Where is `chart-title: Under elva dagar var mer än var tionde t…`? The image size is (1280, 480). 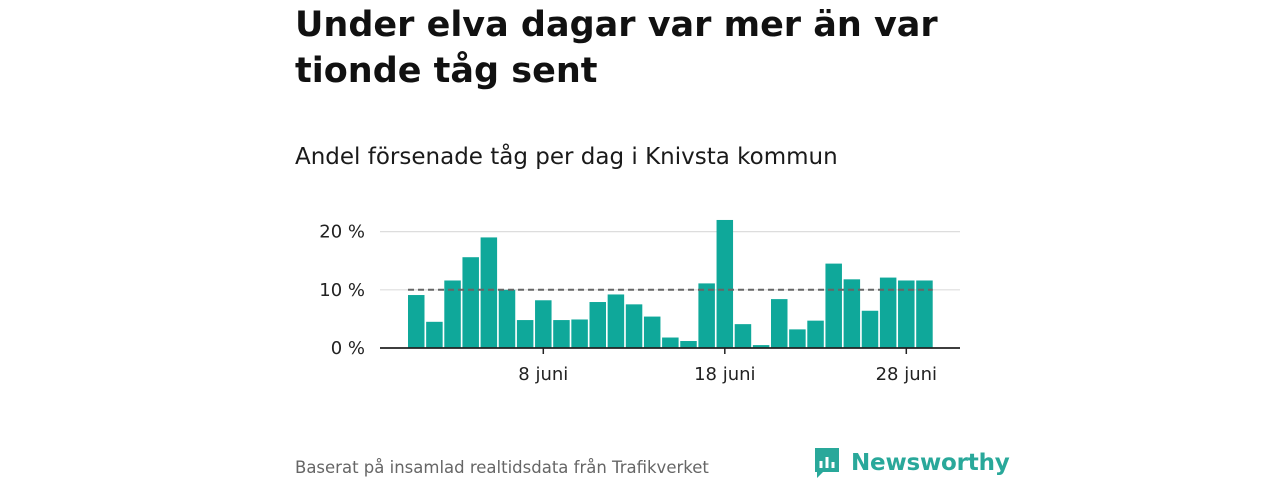 chart-title: Under elva dagar var mer än var tionde t… is located at coordinates (616, 48).